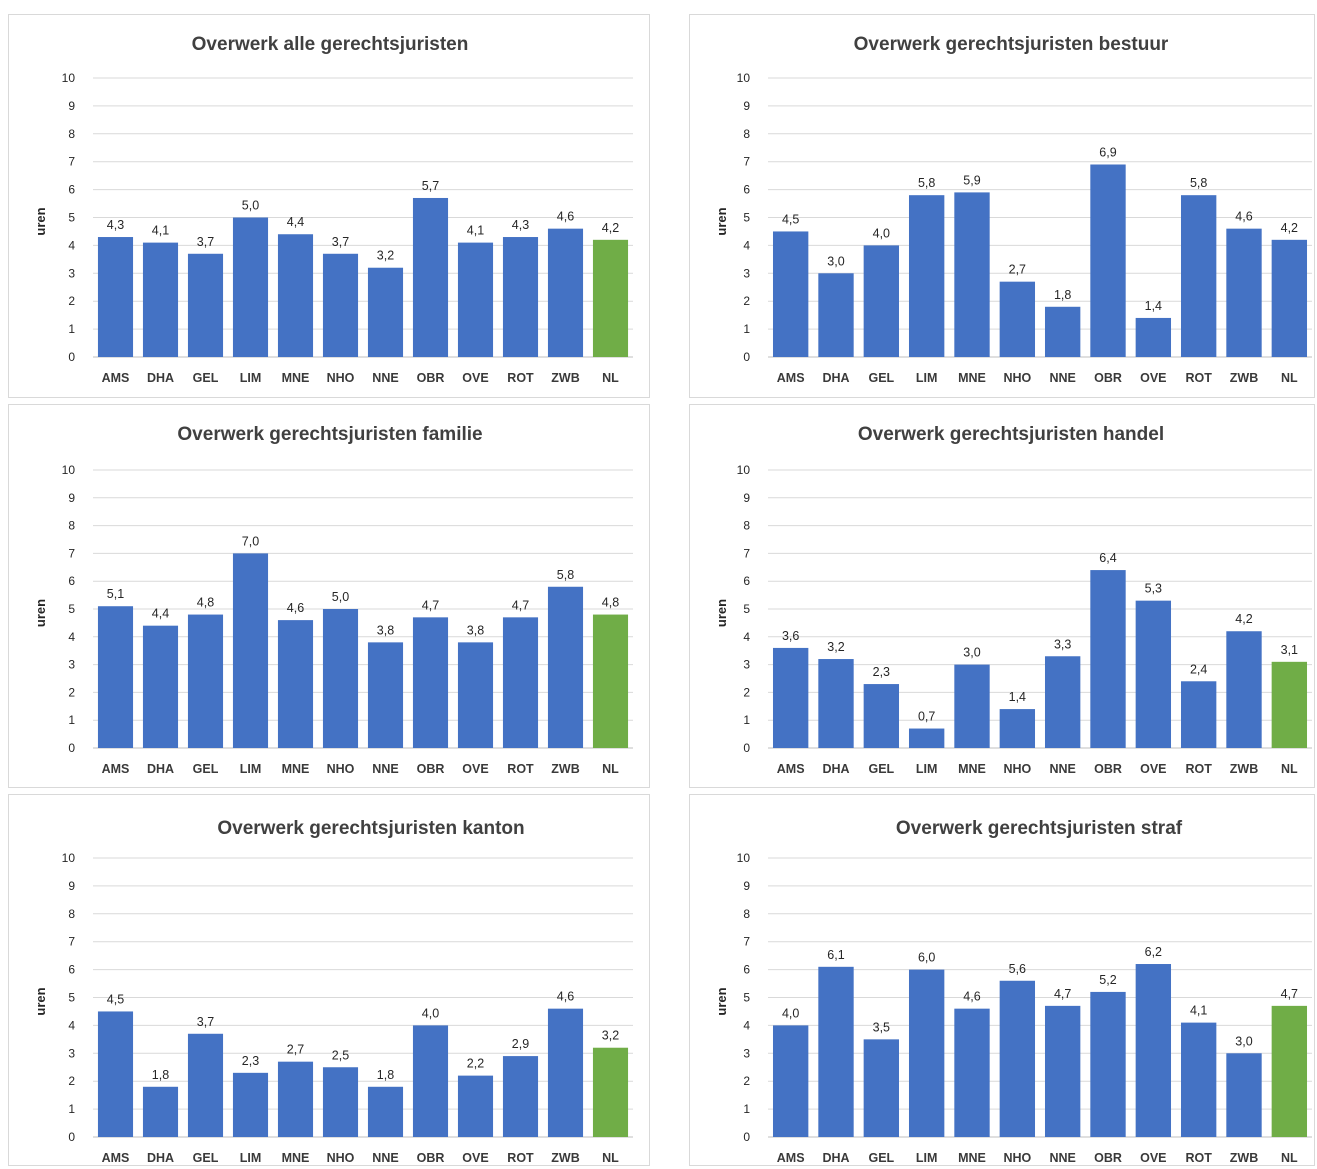 This screenshot has height=1169, width=1317. Describe the element at coordinates (926, 717) in the screenshot. I see `data-label: 0,7` at that location.